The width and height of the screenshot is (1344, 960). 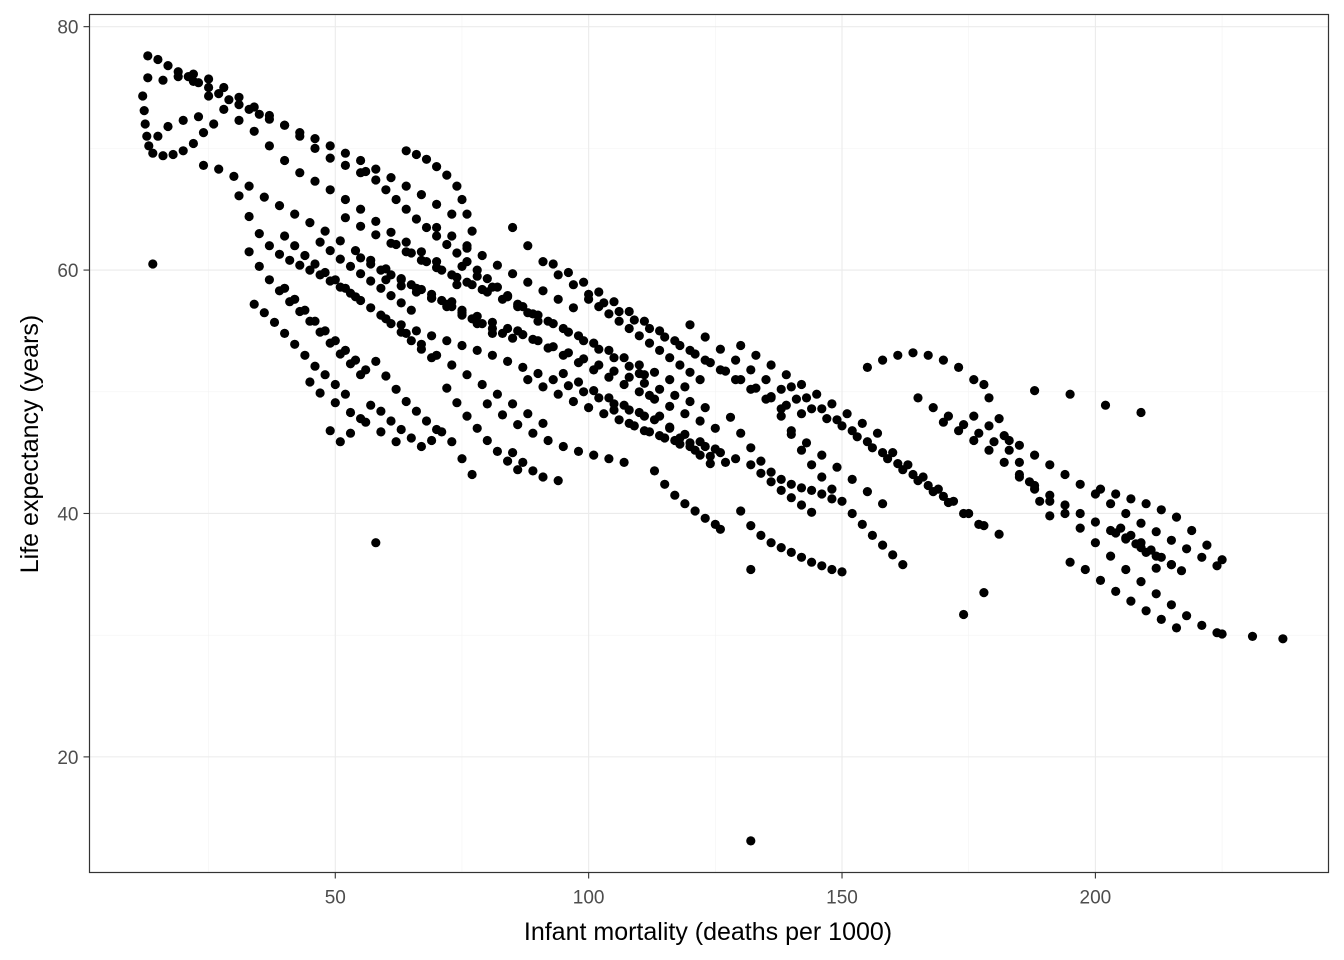 I want to click on x-axis-ticks: 50 100 150 200, so click(x=718, y=890).